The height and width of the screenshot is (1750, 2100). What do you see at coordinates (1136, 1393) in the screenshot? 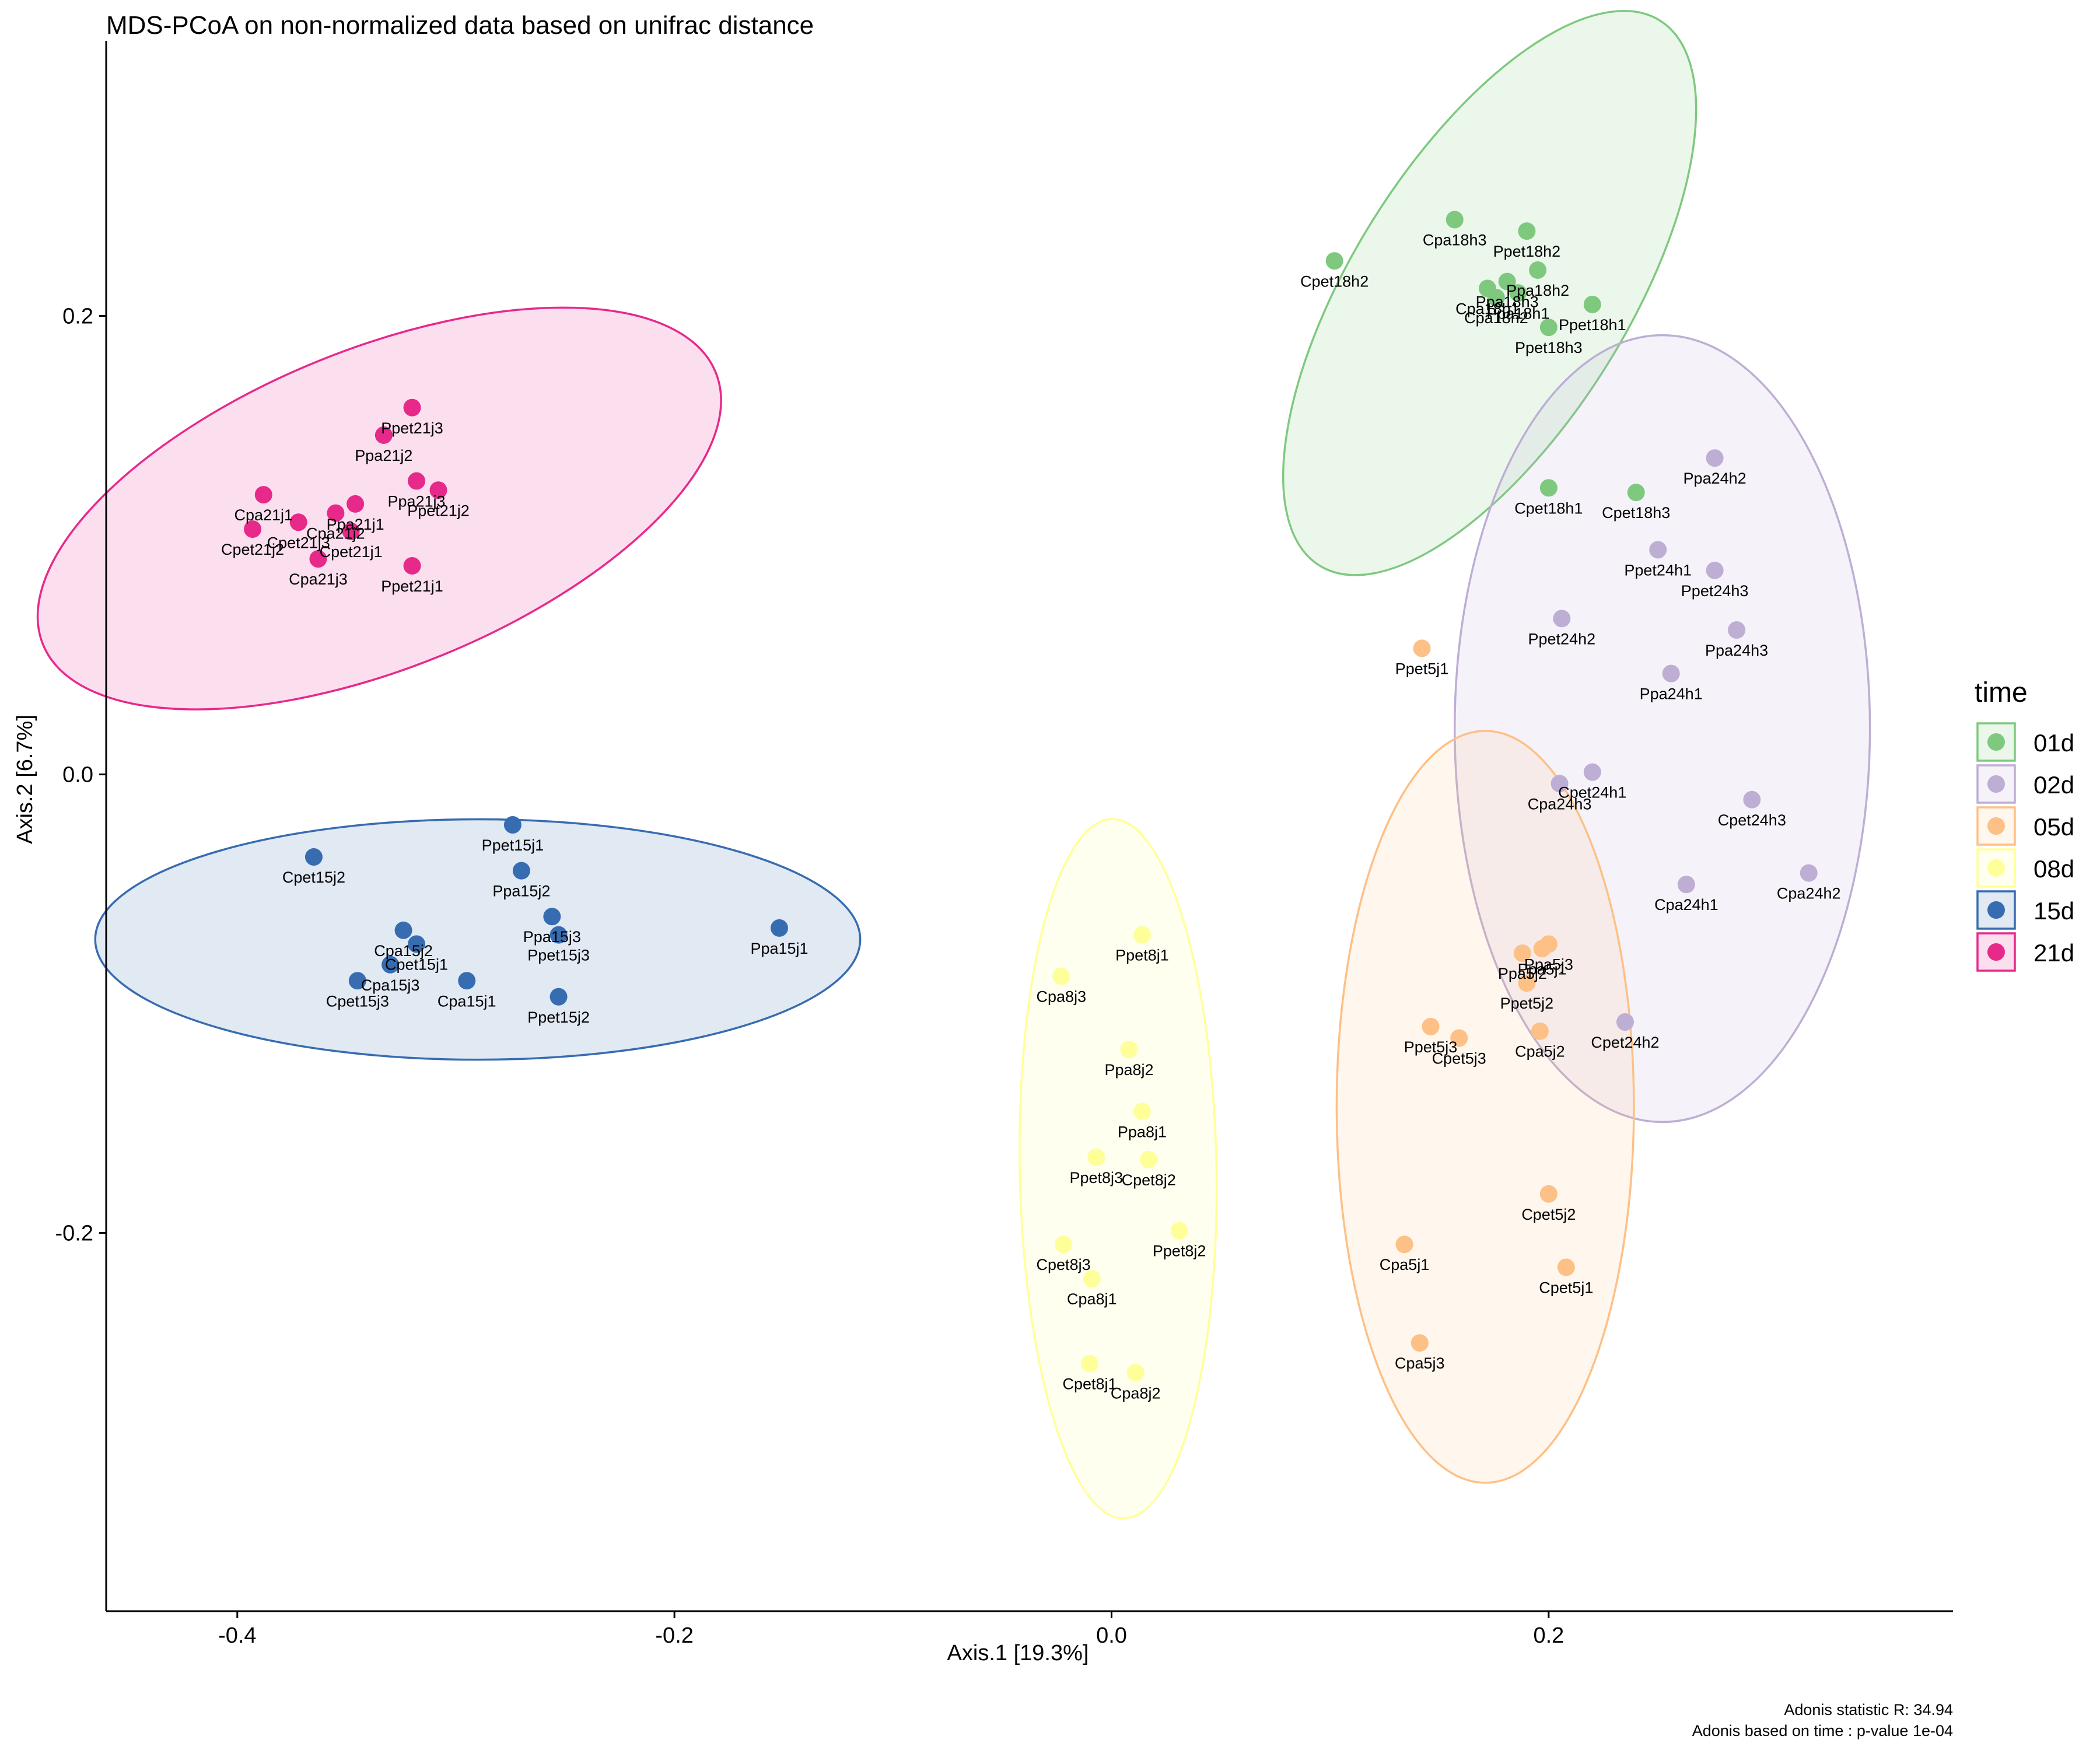
I see `point-label-Cpa8j2: Cpa8j2` at bounding box center [1136, 1393].